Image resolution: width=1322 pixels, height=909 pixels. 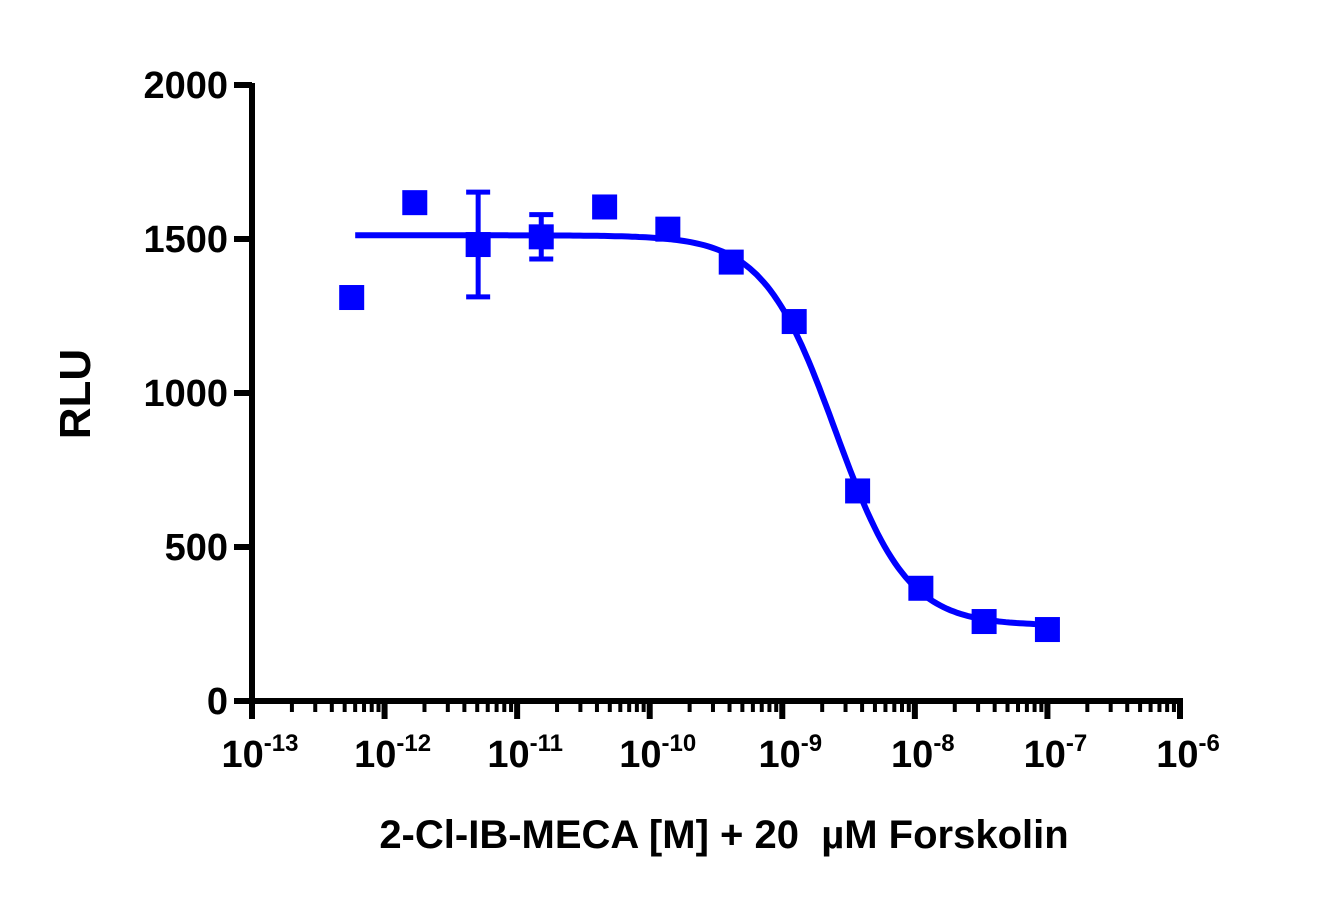 What do you see at coordinates (525, 753) in the screenshot?
I see `x-tick-label: 10⁻¹¹` at bounding box center [525, 753].